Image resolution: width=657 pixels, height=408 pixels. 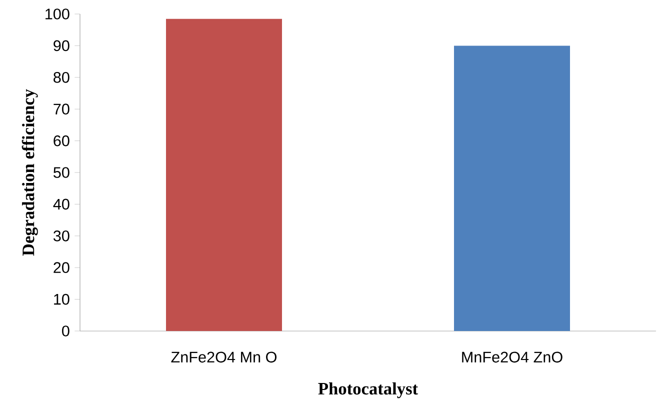 I want to click on y-tick-label: 100, so click(x=58, y=14).